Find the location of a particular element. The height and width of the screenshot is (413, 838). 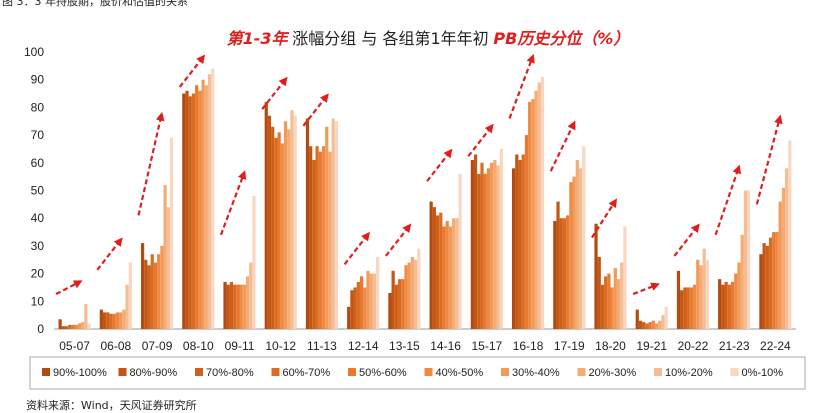

legend-label: 60%-70% is located at coordinates (307, 373).